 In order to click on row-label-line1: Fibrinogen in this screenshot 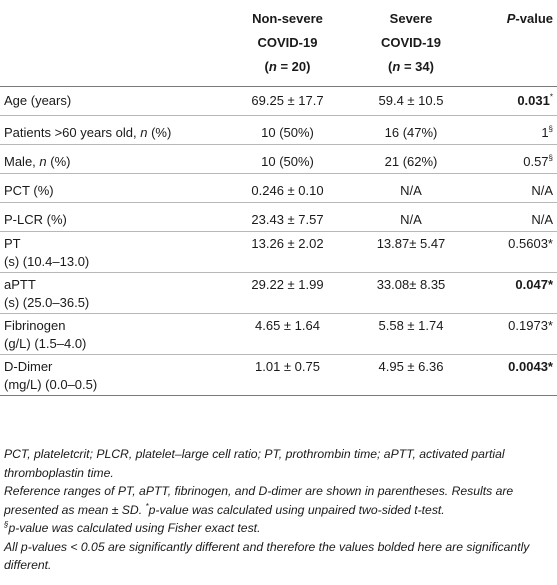, I will do `click(35, 325)`.